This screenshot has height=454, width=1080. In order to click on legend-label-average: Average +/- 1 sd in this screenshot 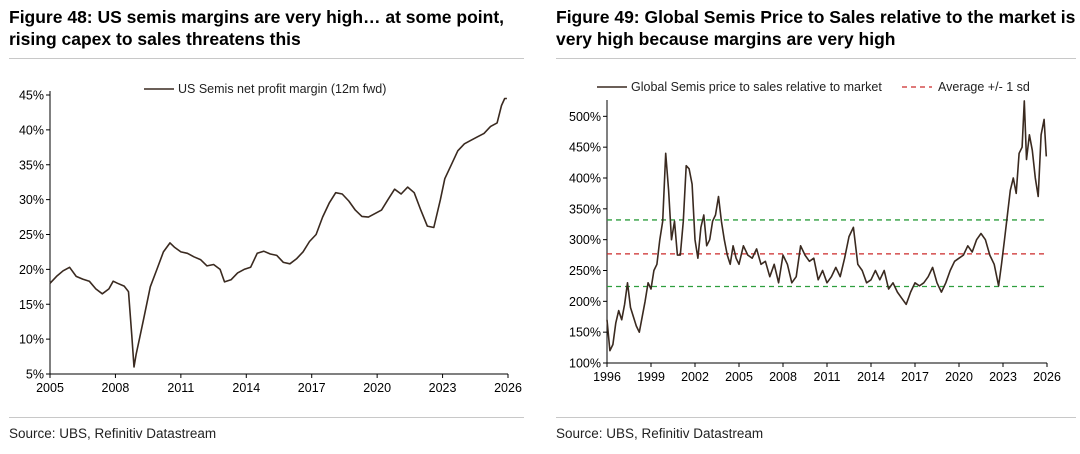, I will do `click(984, 87)`.